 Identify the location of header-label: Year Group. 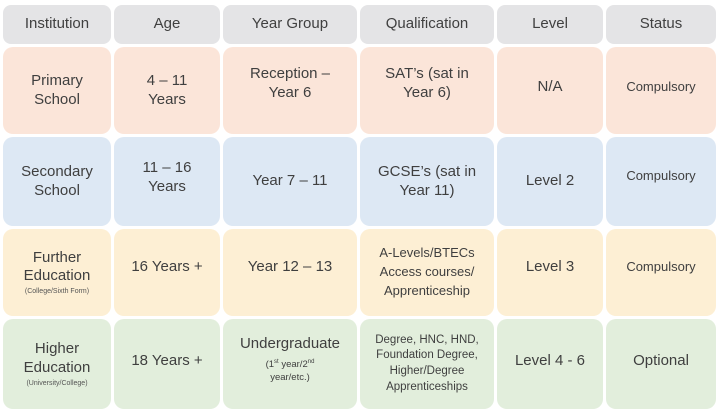
(290, 24).